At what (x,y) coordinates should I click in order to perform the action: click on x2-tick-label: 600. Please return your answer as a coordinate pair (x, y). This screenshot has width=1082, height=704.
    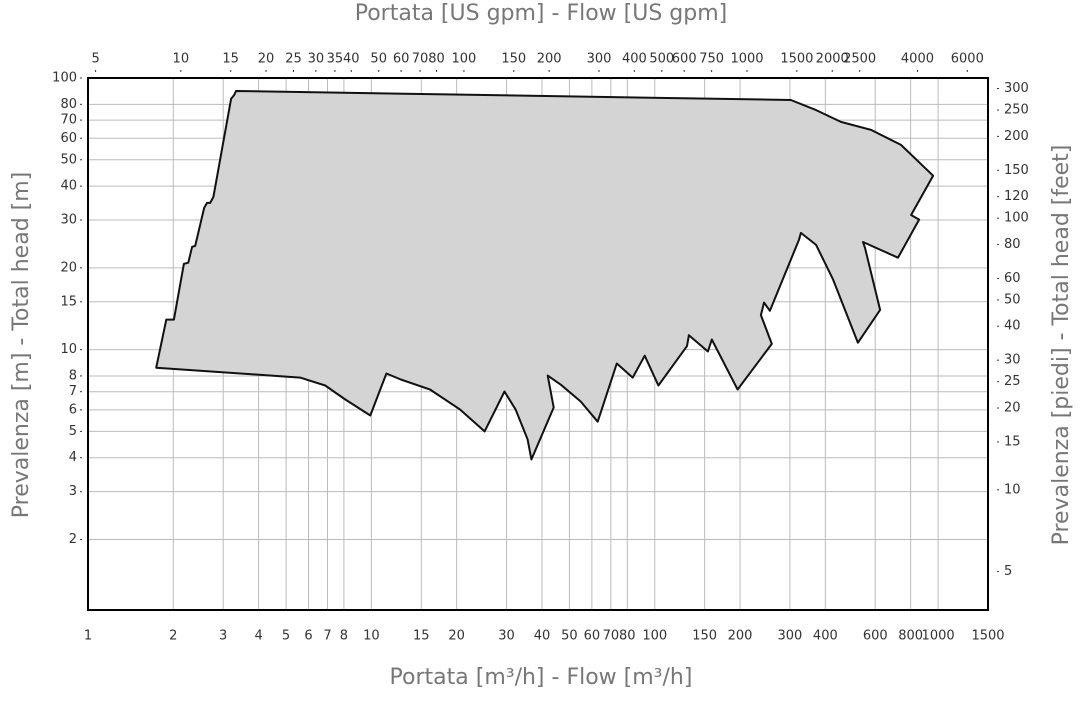
    Looking at the image, I should click on (684, 59).